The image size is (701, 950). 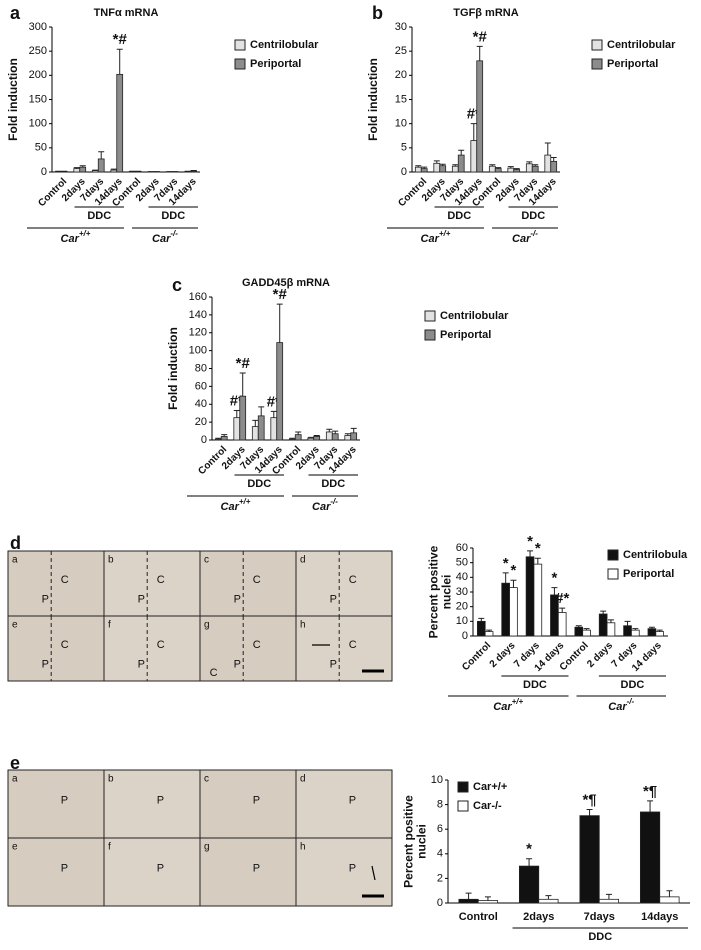 What do you see at coordinates (508, 705) in the screenshot?
I see `genotype-label: Car+/+` at bounding box center [508, 705].